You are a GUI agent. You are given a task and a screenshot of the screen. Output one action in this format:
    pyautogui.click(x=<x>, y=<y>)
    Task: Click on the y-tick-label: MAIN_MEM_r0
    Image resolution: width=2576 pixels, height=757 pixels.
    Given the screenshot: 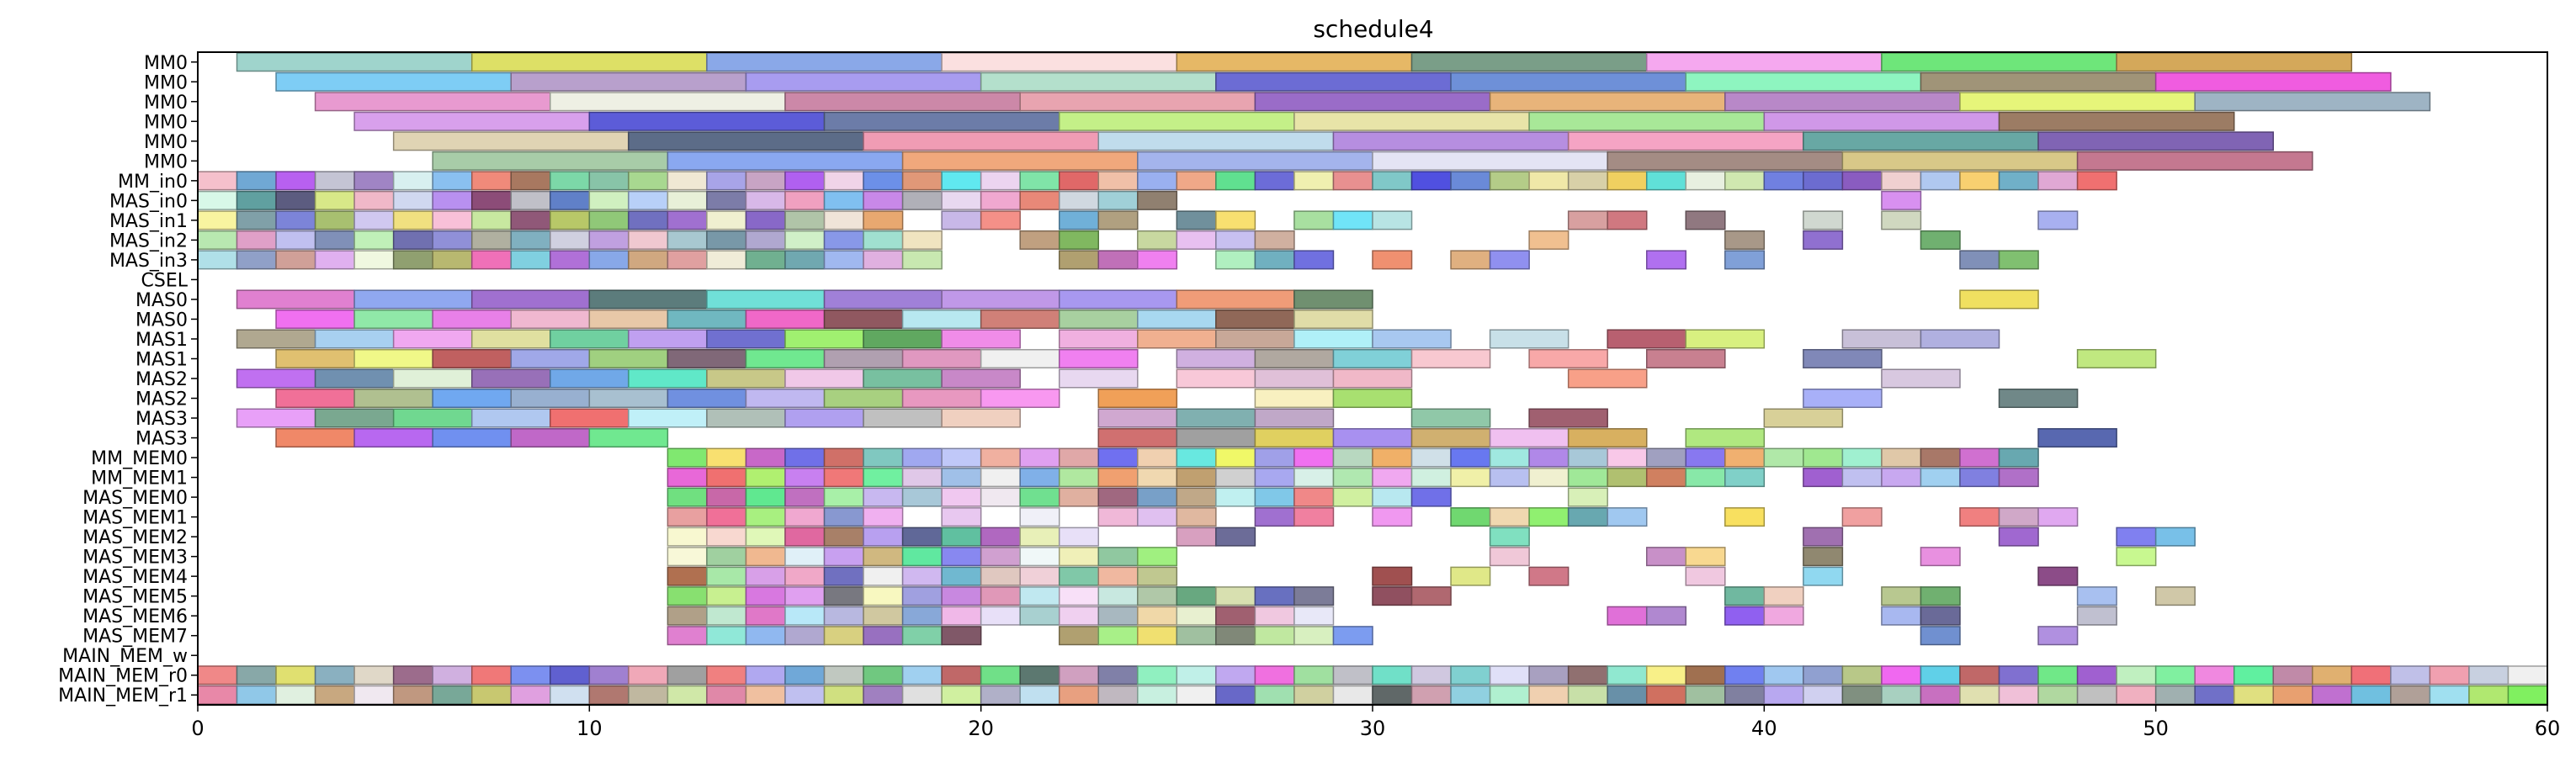 What is the action you would take?
    pyautogui.click(x=123, y=677)
    